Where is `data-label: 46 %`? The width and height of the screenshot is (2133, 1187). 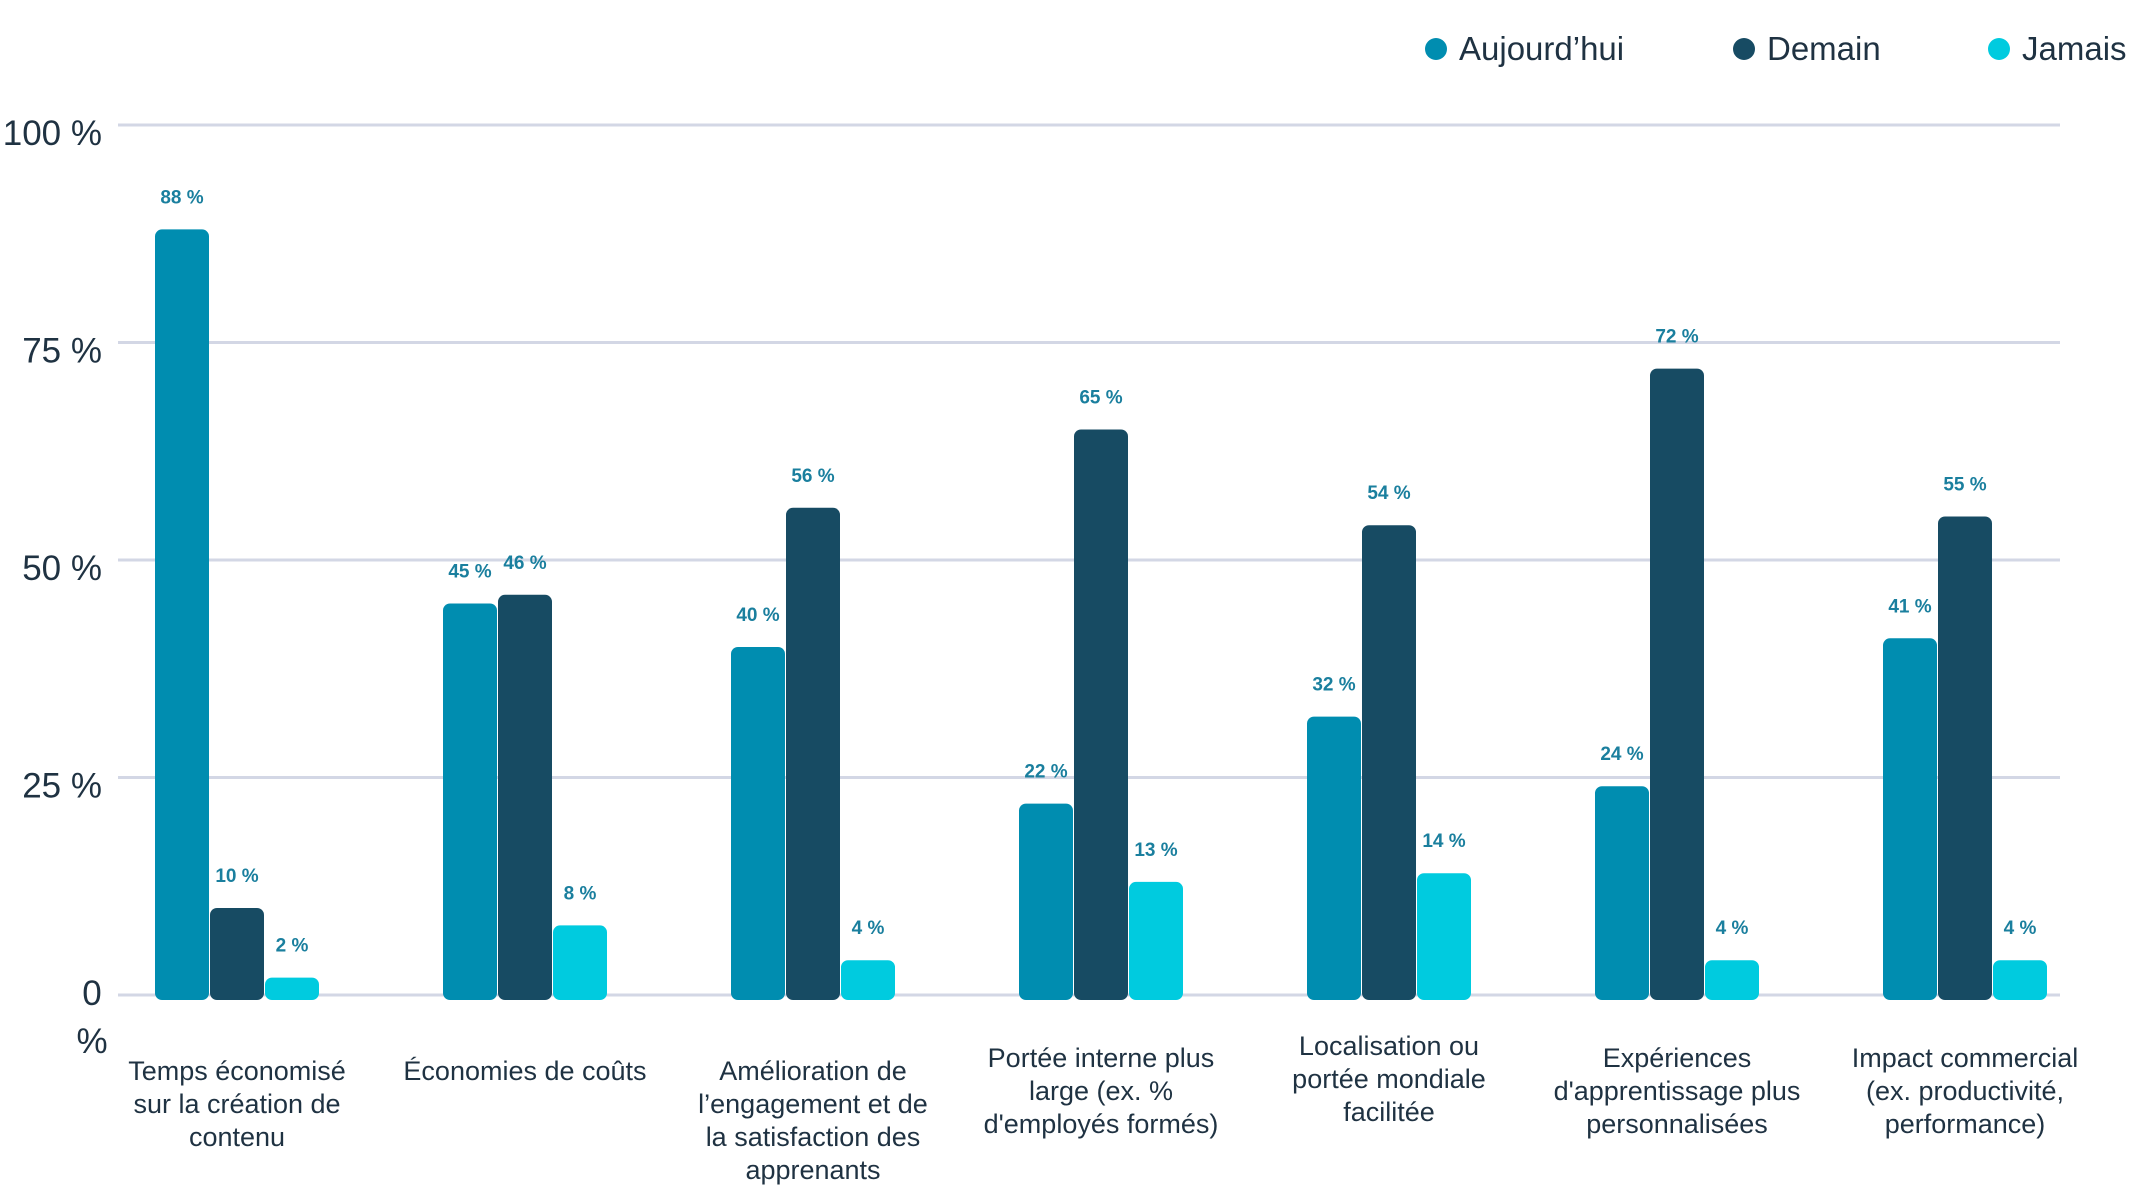
data-label: 46 % is located at coordinates (524, 563).